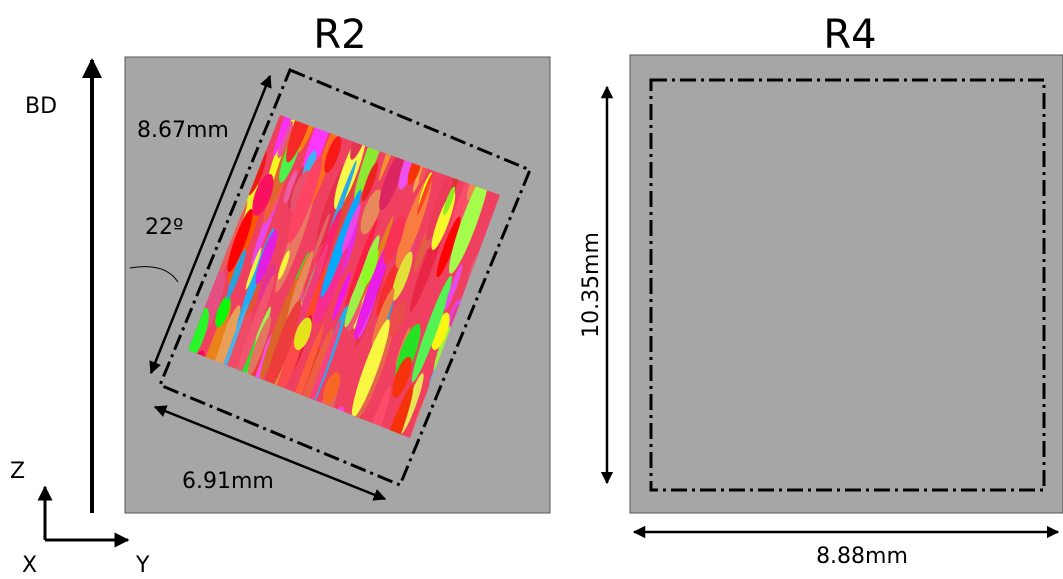 The width and height of the screenshot is (1063, 579). What do you see at coordinates (29, 565) in the screenshot?
I see `x-label: X` at bounding box center [29, 565].